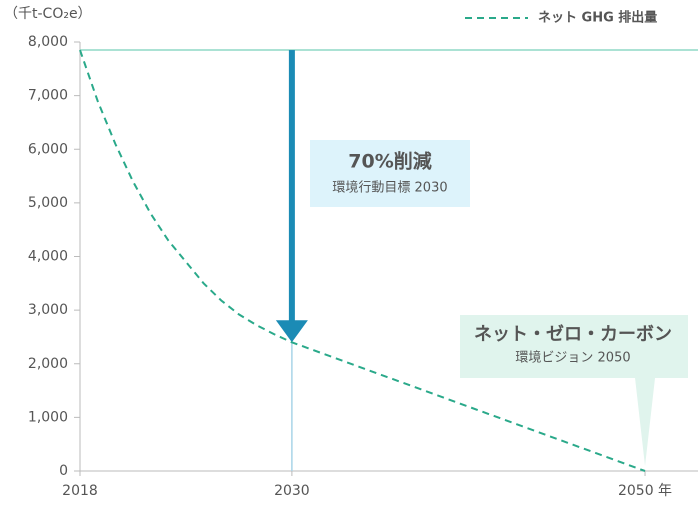  Describe the element at coordinates (48, 364) in the screenshot. I see `y-tick-label: 2,000` at that location.